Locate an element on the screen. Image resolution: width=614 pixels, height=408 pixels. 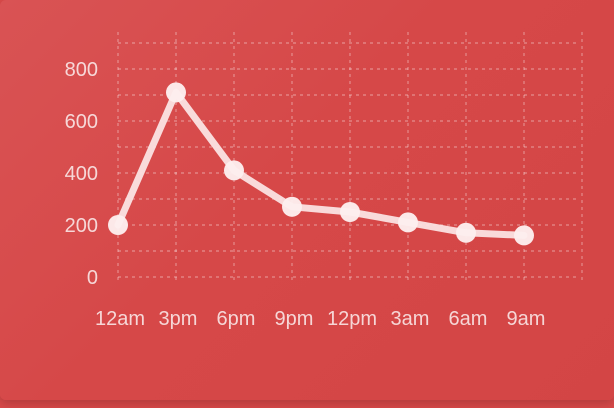
y-axis-labels: 0 200 400 600 800 is located at coordinates (81, 174).